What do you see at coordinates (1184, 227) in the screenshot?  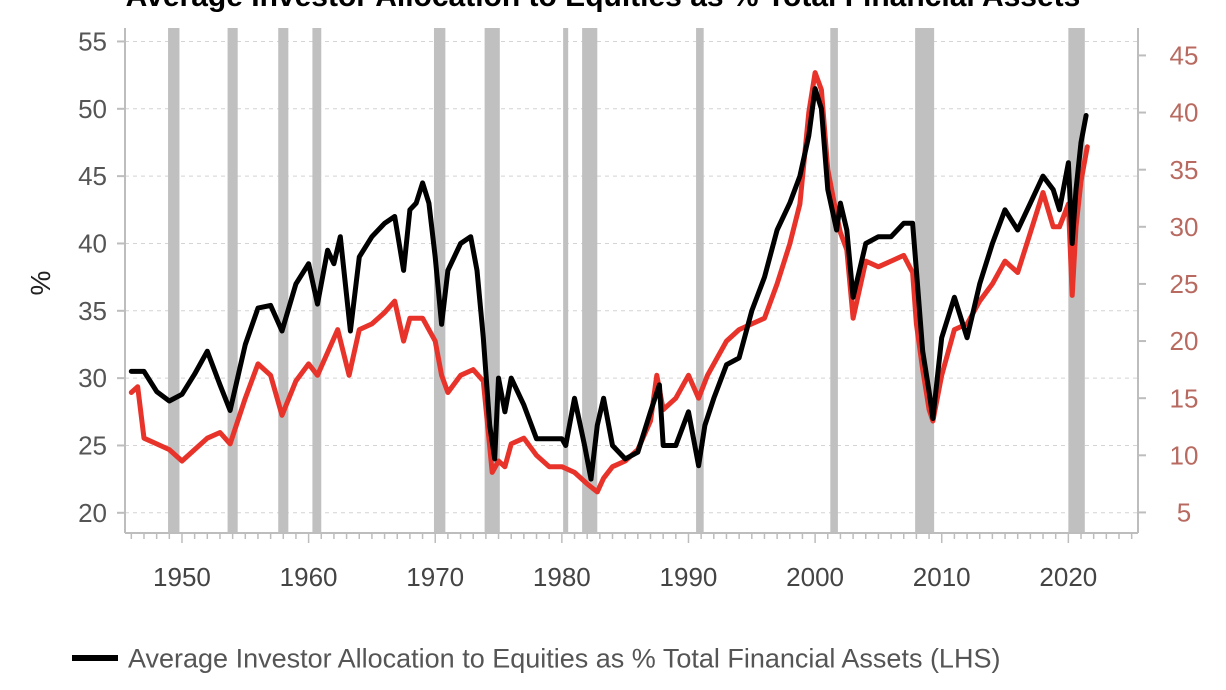 I see `right-tick-label: 30` at bounding box center [1184, 227].